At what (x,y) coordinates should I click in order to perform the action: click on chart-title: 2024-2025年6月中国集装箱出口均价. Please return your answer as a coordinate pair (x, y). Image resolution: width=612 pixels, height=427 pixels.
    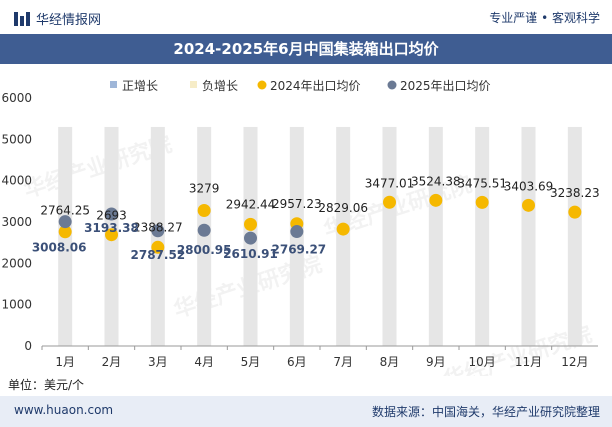
    Looking at the image, I should click on (306, 49).